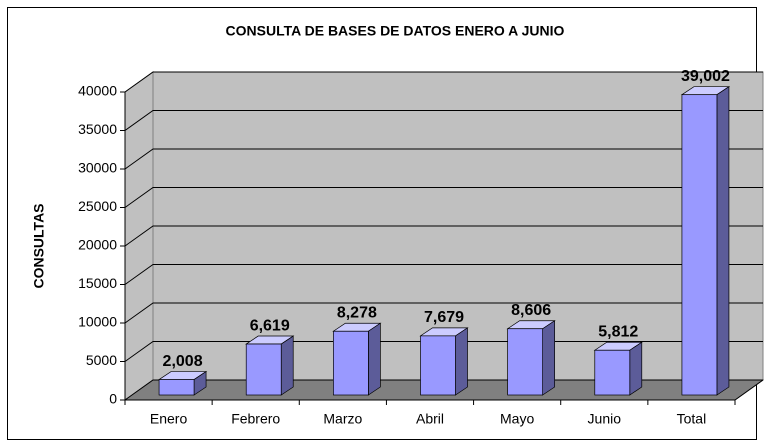 The image size is (764, 447). What do you see at coordinates (97, 129) in the screenshot?
I see `y-tick-label: 35000` at bounding box center [97, 129].